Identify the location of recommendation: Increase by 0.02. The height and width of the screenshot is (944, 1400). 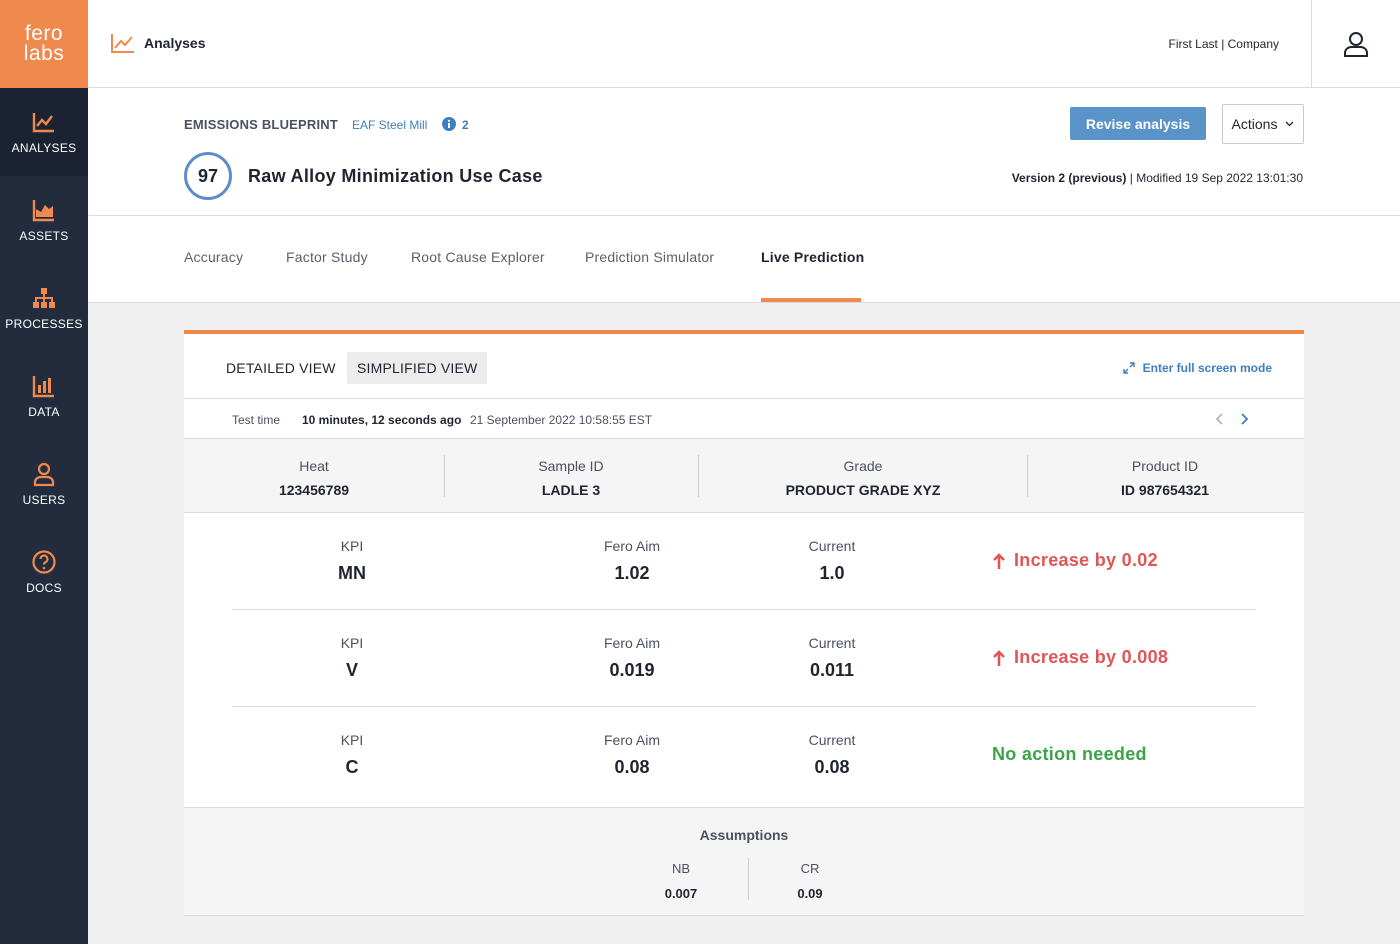
(1075, 560).